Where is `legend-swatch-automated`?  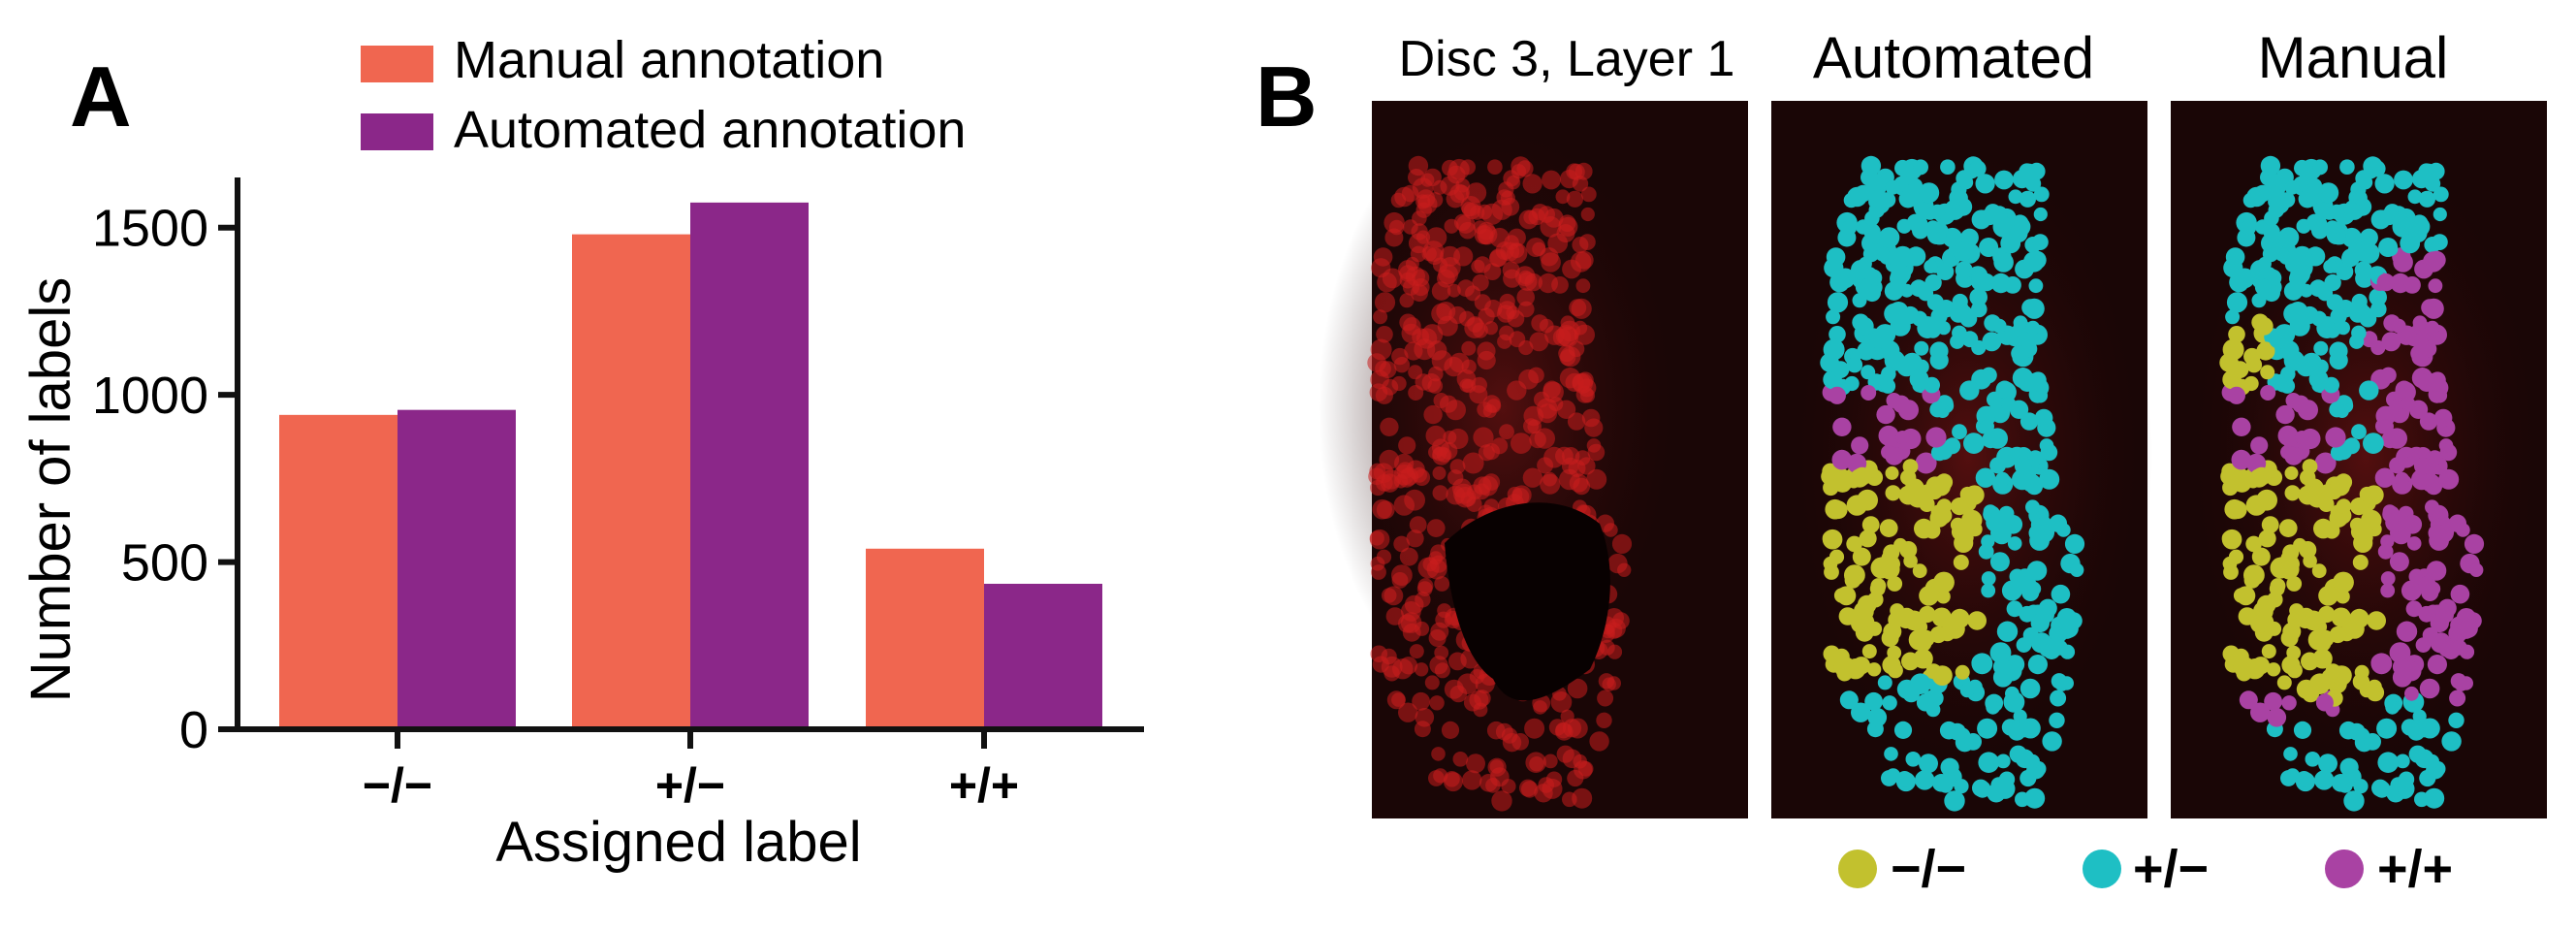 legend-swatch-automated is located at coordinates (397, 132).